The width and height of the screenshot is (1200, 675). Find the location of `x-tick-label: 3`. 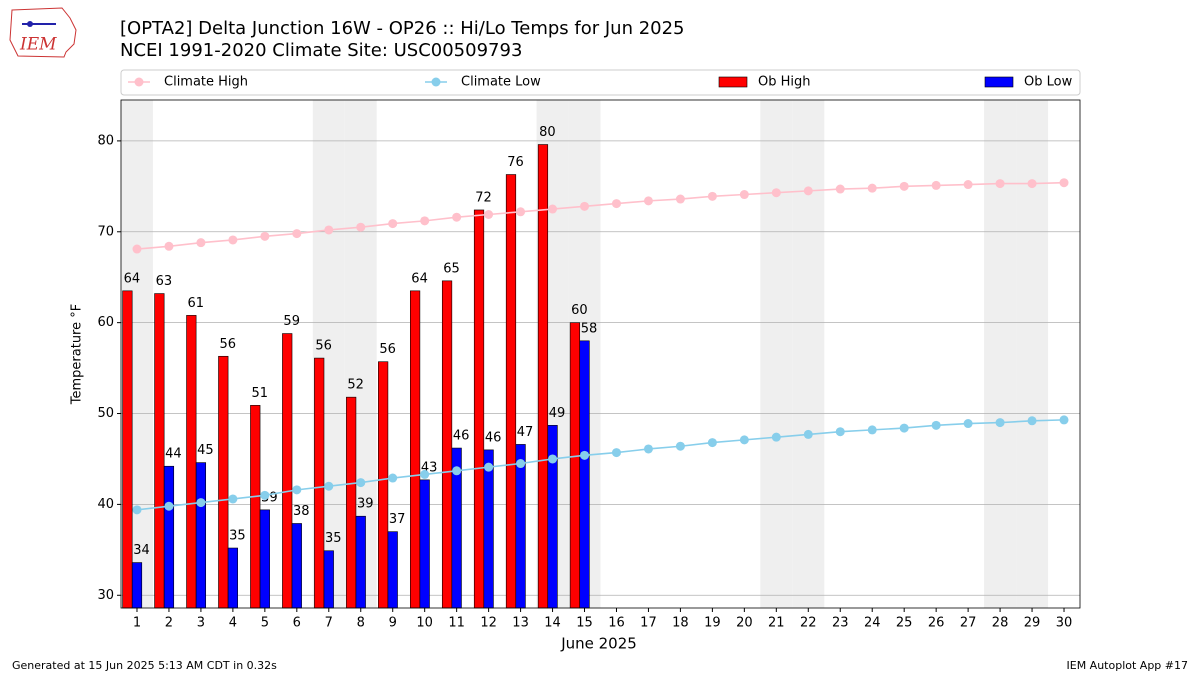

x-tick-label: 3 is located at coordinates (201, 623).